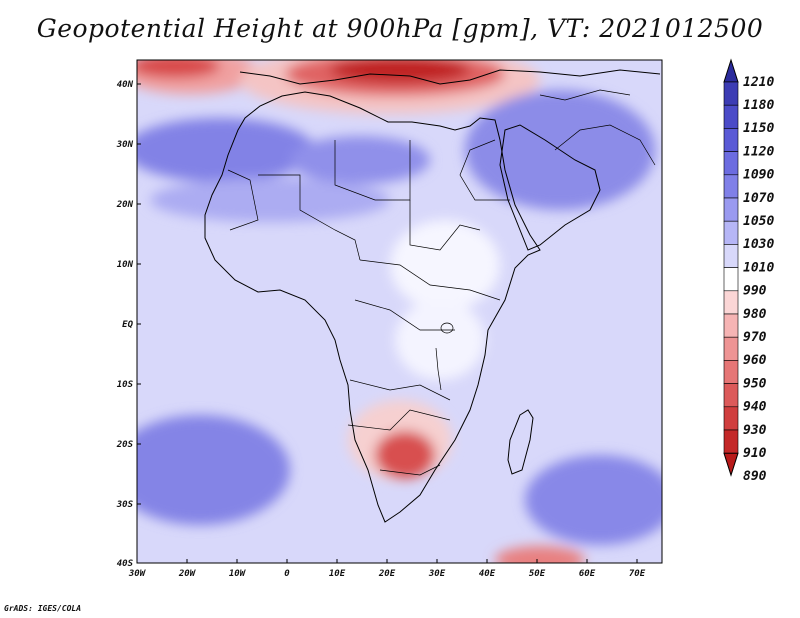 The image size is (800, 618). Describe the element at coordinates (731, 70) in the screenshot. I see `colorbar-max-arrow` at that location.